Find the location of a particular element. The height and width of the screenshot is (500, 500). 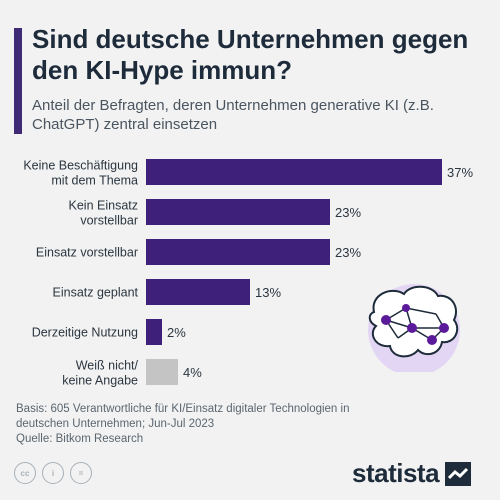

category-label-4-0: Derzeitige Nutzung is located at coordinates (85, 333).